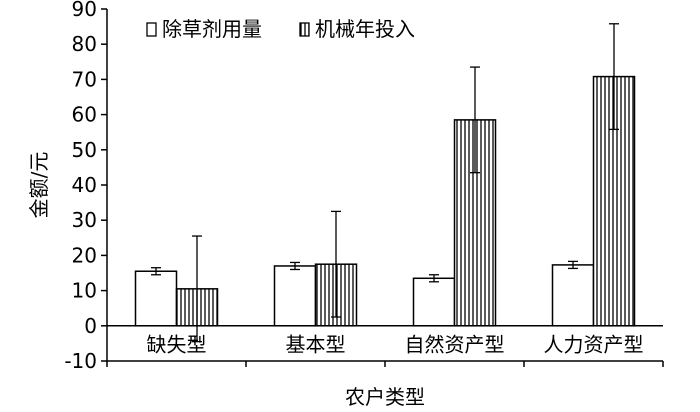 The image size is (700, 412). I want to click on x-tick-label: 自然资产型, so click(455, 344).